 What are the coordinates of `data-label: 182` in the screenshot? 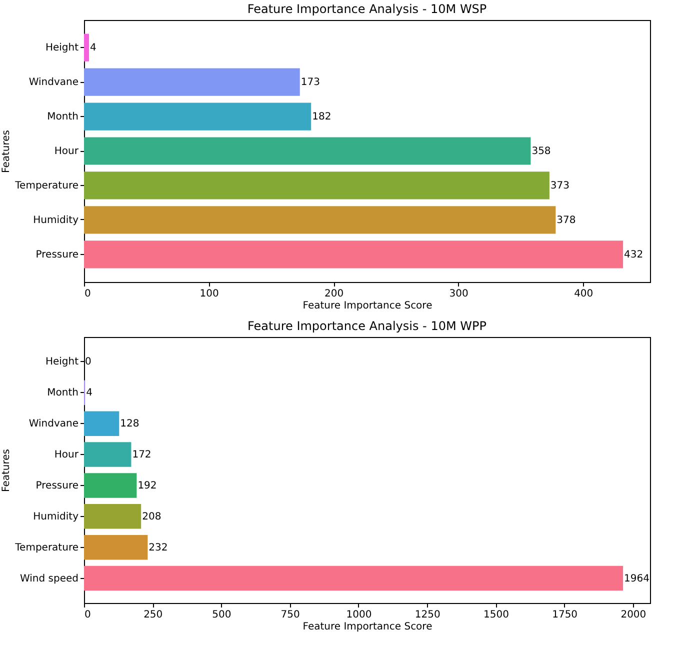 It's located at (322, 117).